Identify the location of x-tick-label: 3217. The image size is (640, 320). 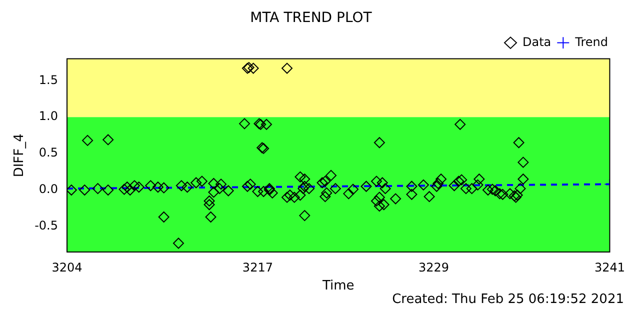
(257, 267).